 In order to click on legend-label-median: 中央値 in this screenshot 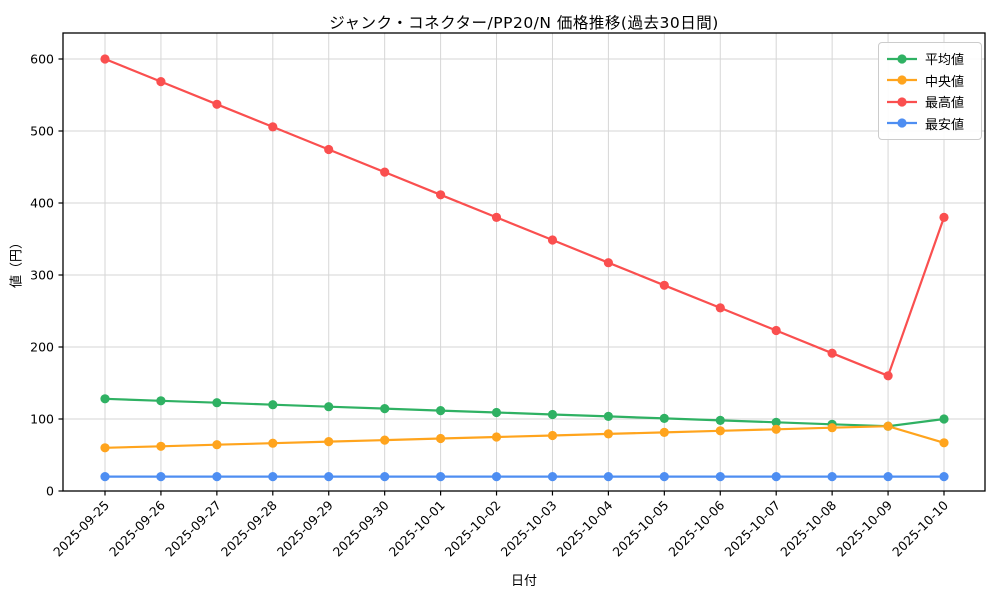, I will do `click(945, 82)`.